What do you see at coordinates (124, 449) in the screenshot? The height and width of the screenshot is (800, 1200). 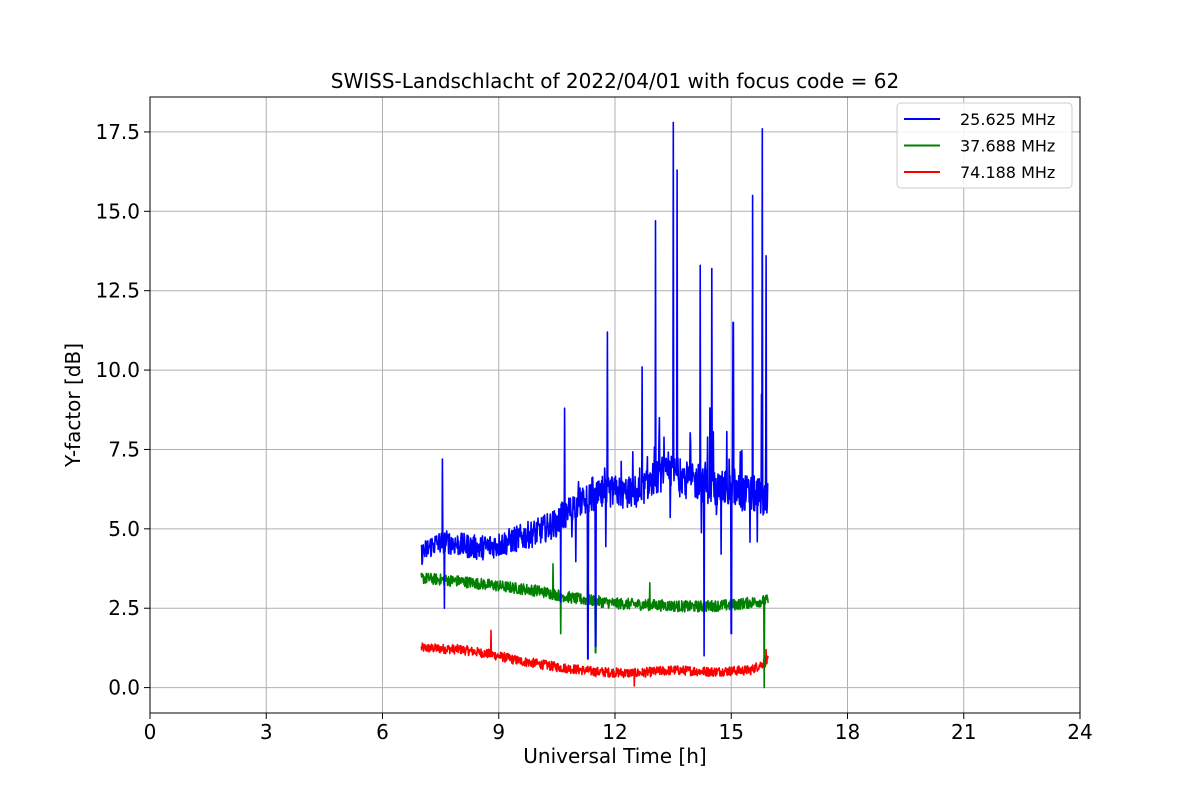 I see `y-tick-label: 7.5` at bounding box center [124, 449].